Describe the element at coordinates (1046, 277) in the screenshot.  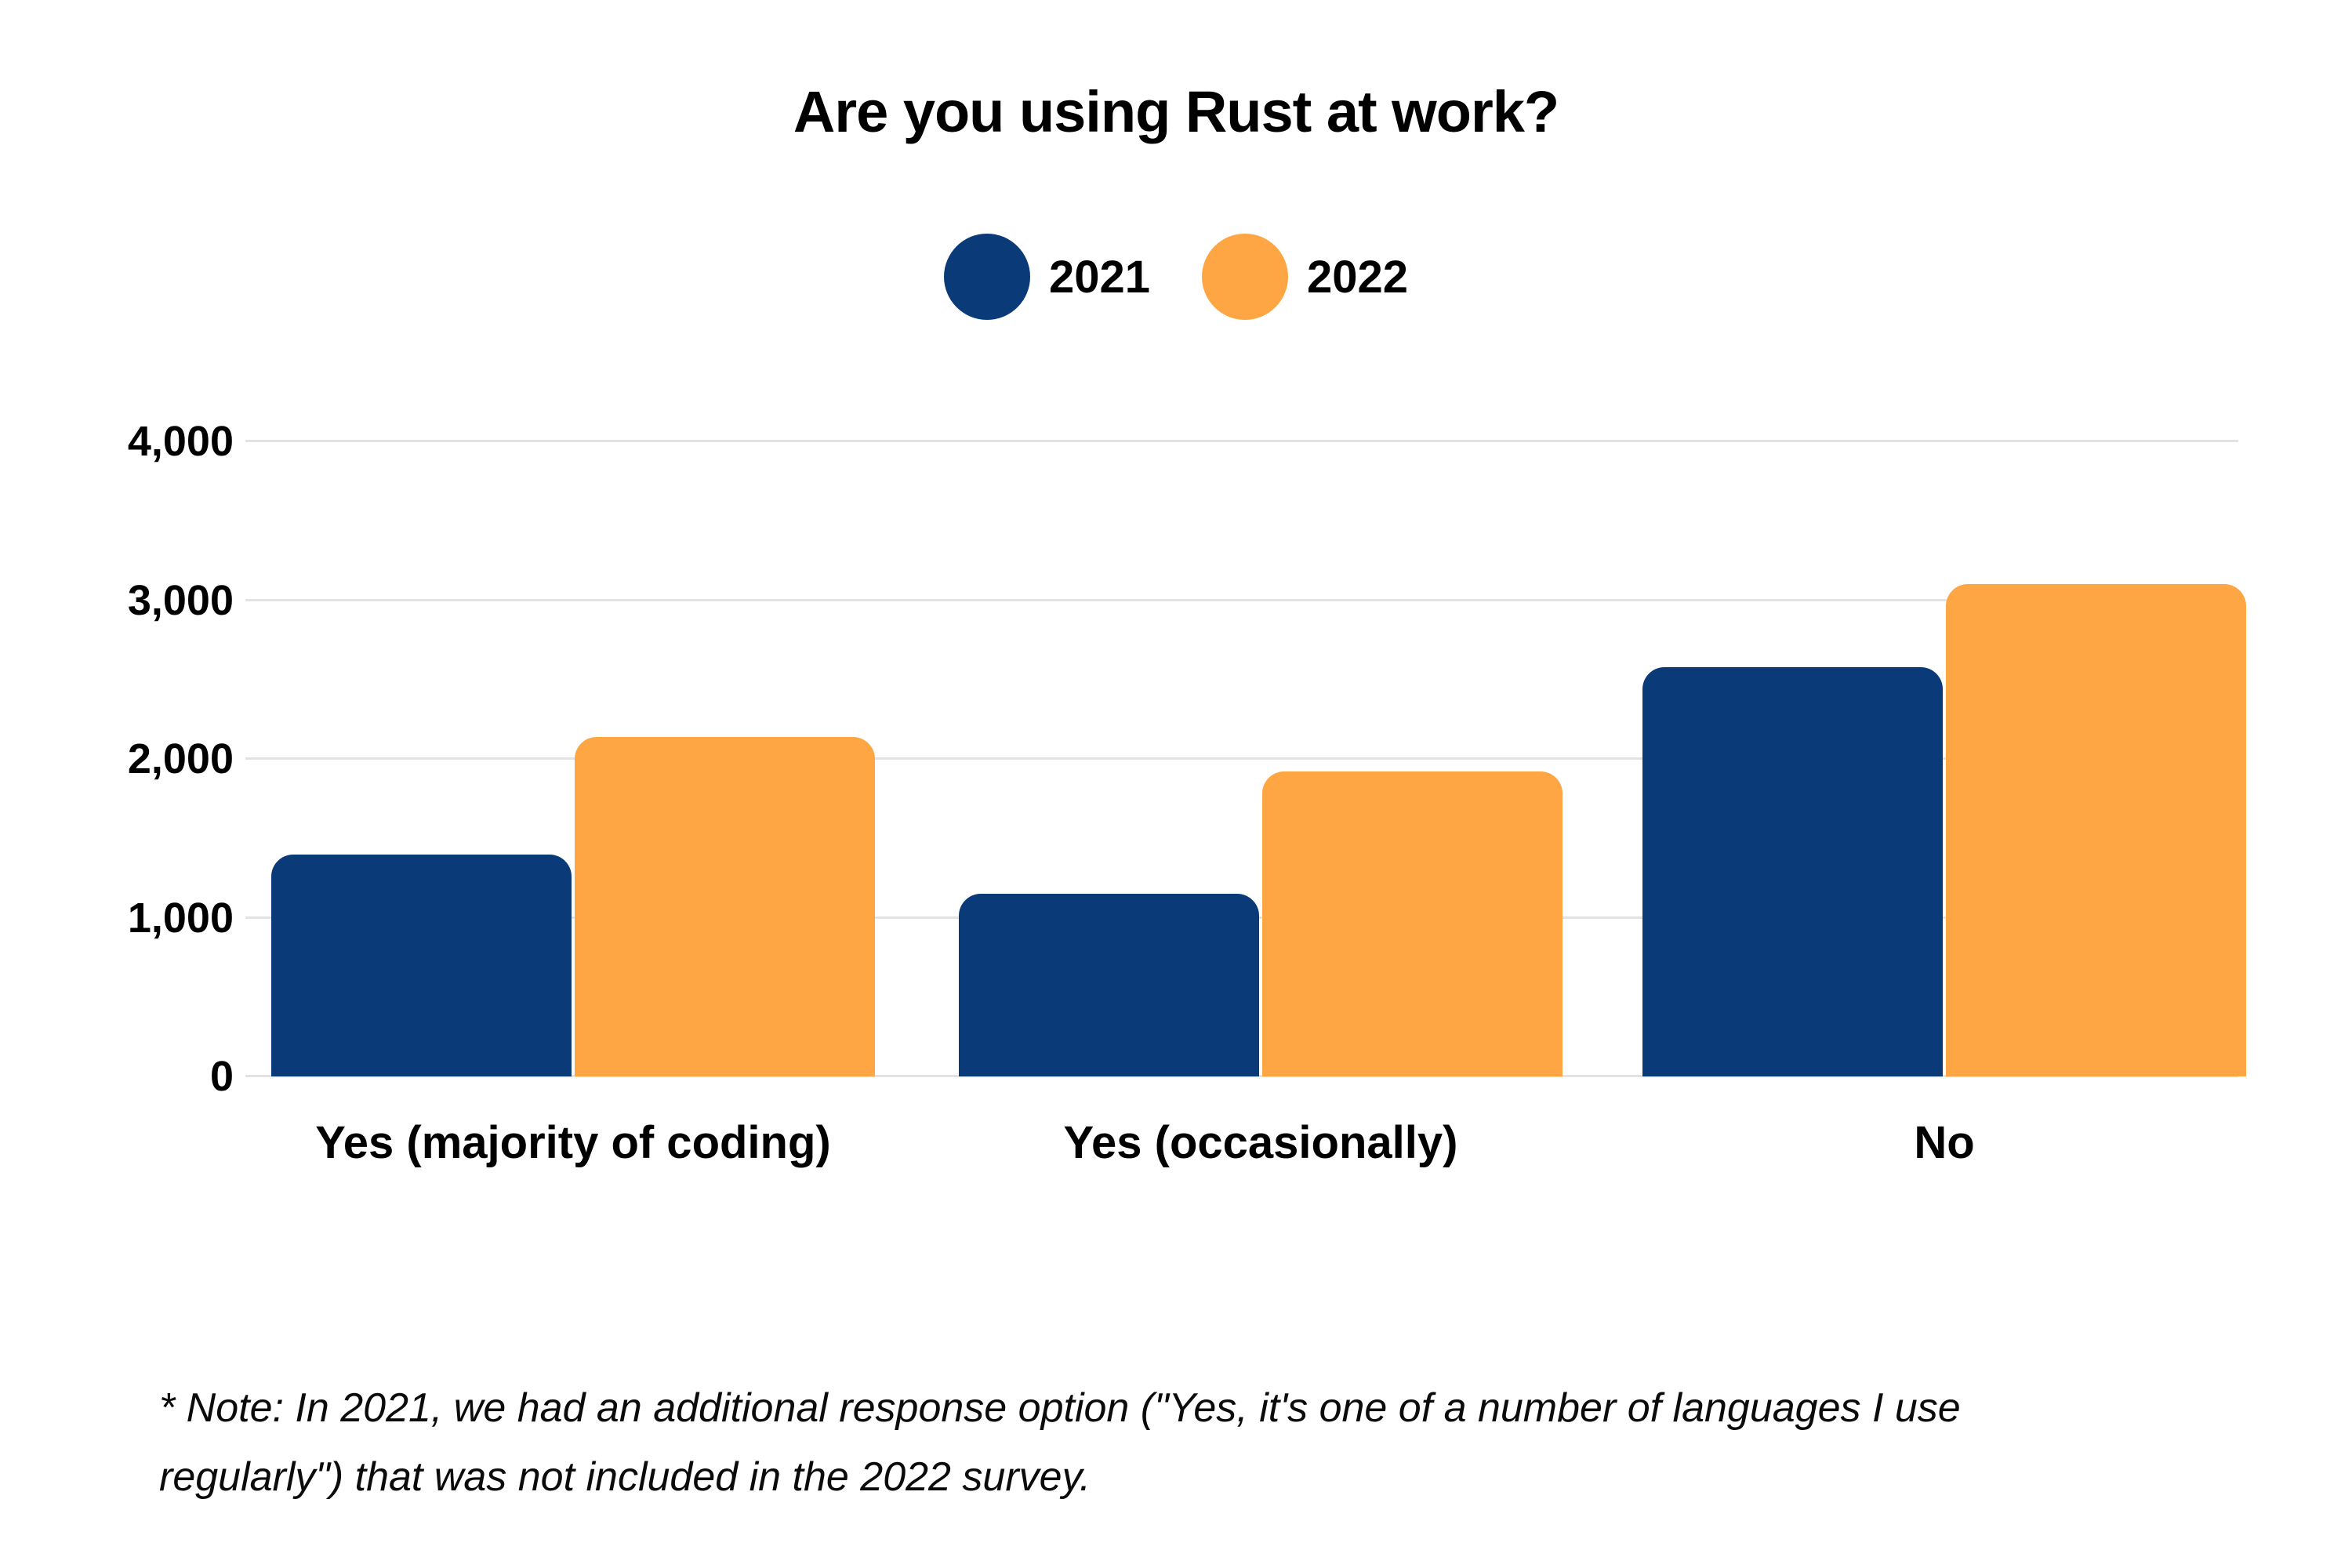
I see `legend-item-2021: 2021` at that location.